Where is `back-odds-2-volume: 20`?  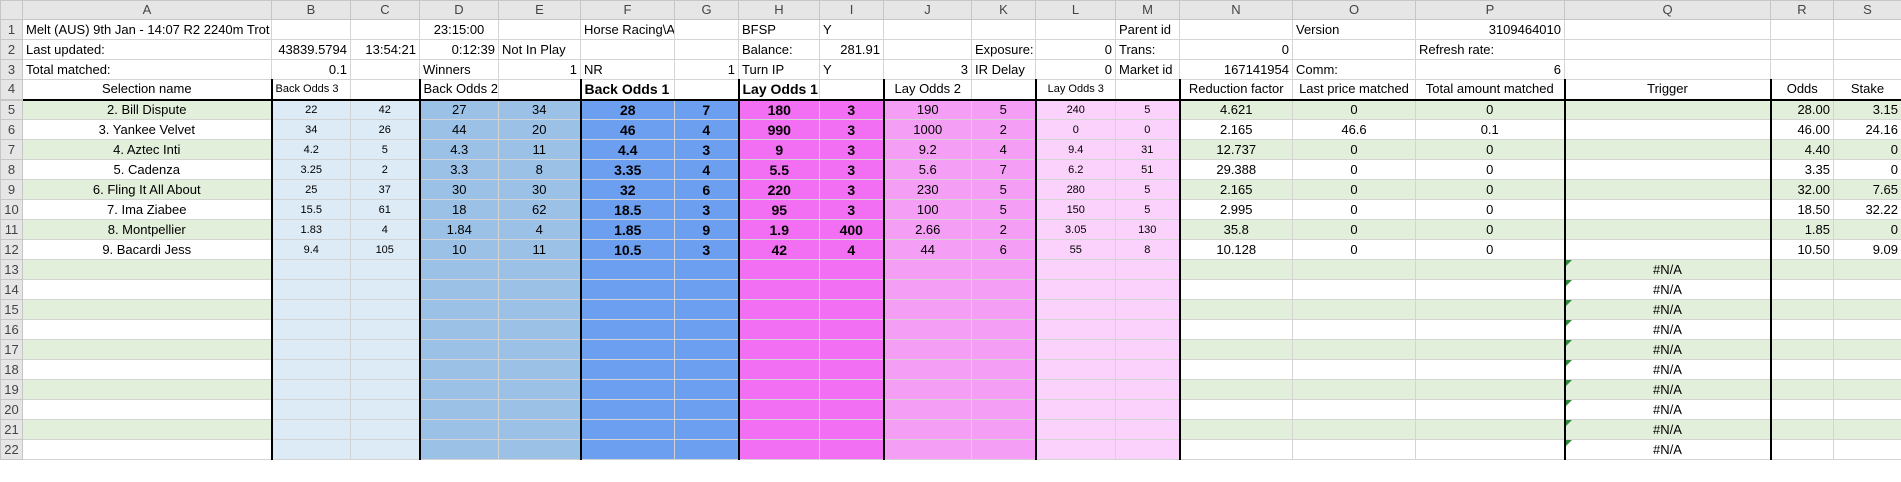 back-odds-2-volume: 20 is located at coordinates (539, 129).